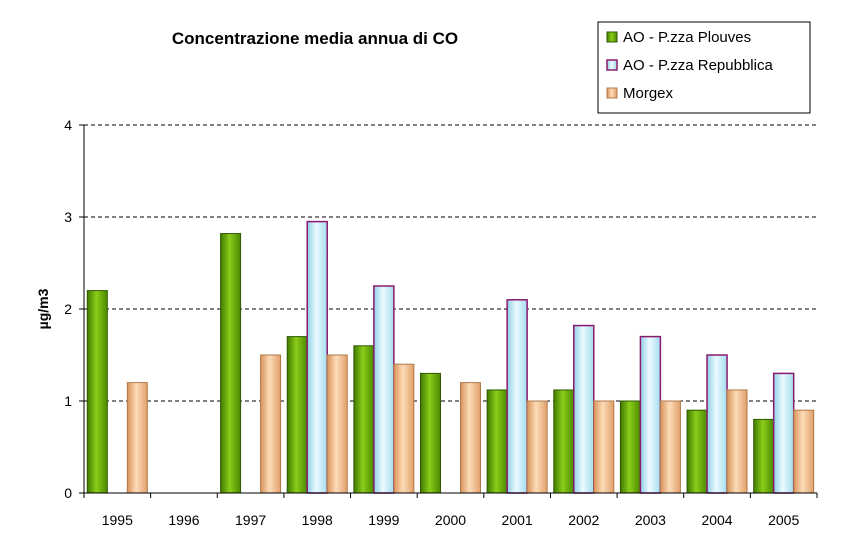  Describe the element at coordinates (68, 401) in the screenshot. I see `y-tick-label: 1` at that location.